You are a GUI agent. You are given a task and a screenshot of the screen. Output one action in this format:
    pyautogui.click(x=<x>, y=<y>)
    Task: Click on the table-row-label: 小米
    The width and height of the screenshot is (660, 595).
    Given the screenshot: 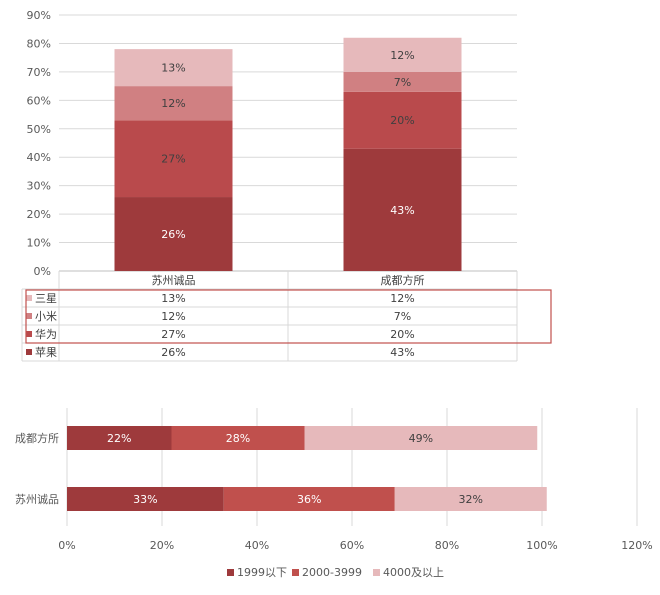 What is the action you would take?
    pyautogui.click(x=46, y=316)
    